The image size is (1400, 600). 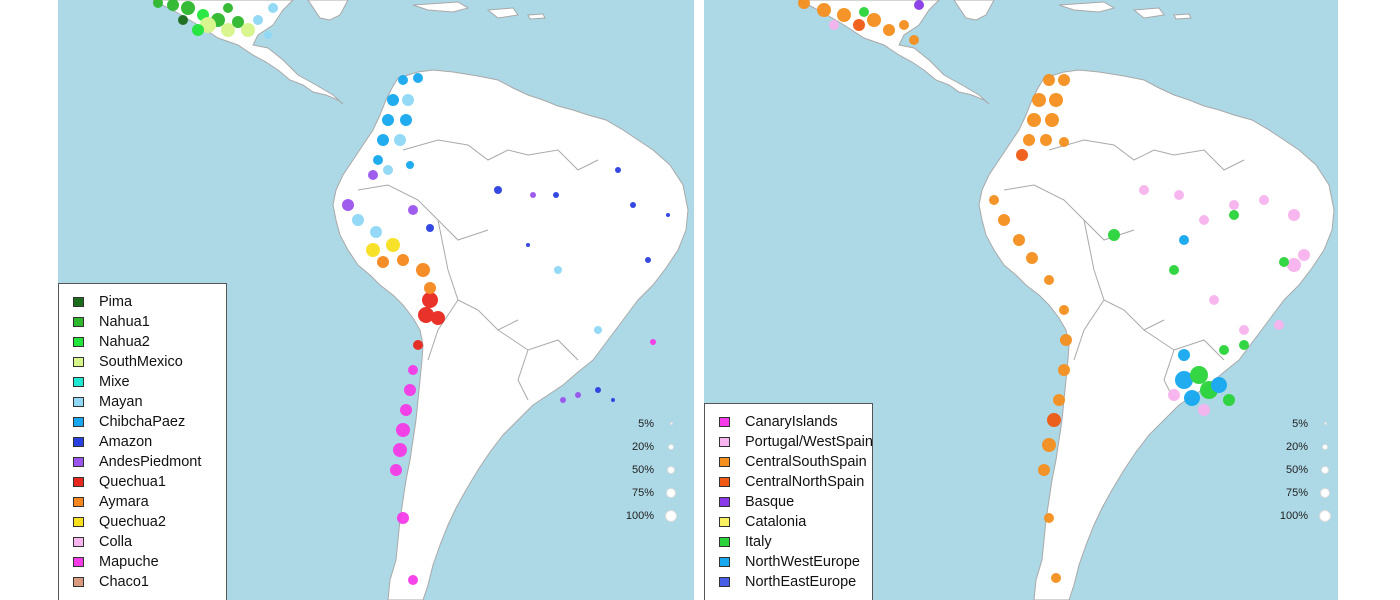 I want to click on legend-item: Mapuche, so click(x=149, y=562).